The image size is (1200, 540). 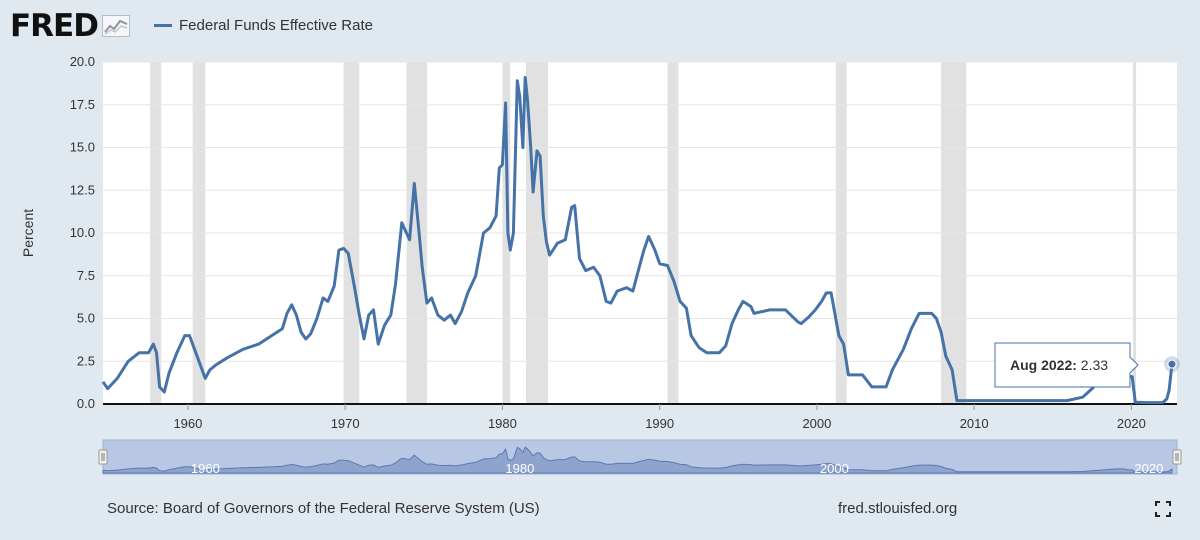 I want to click on tooltip-box, so click(x=1066, y=365).